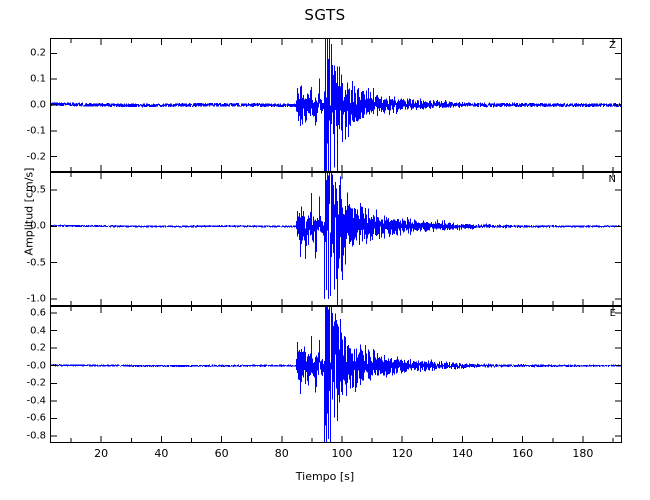 The image size is (650, 500). I want to click on y-axis-tick-label: 0.1, so click(38, 79).